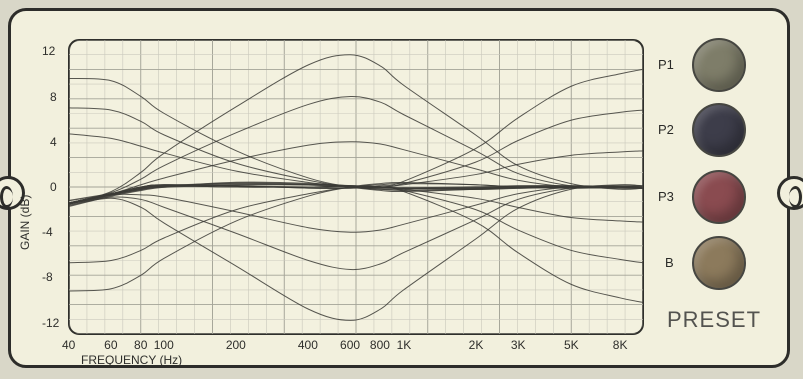  Describe the element at coordinates (25, 222) in the screenshot. I see `y-axis-label: GAIN (dB)` at that location.